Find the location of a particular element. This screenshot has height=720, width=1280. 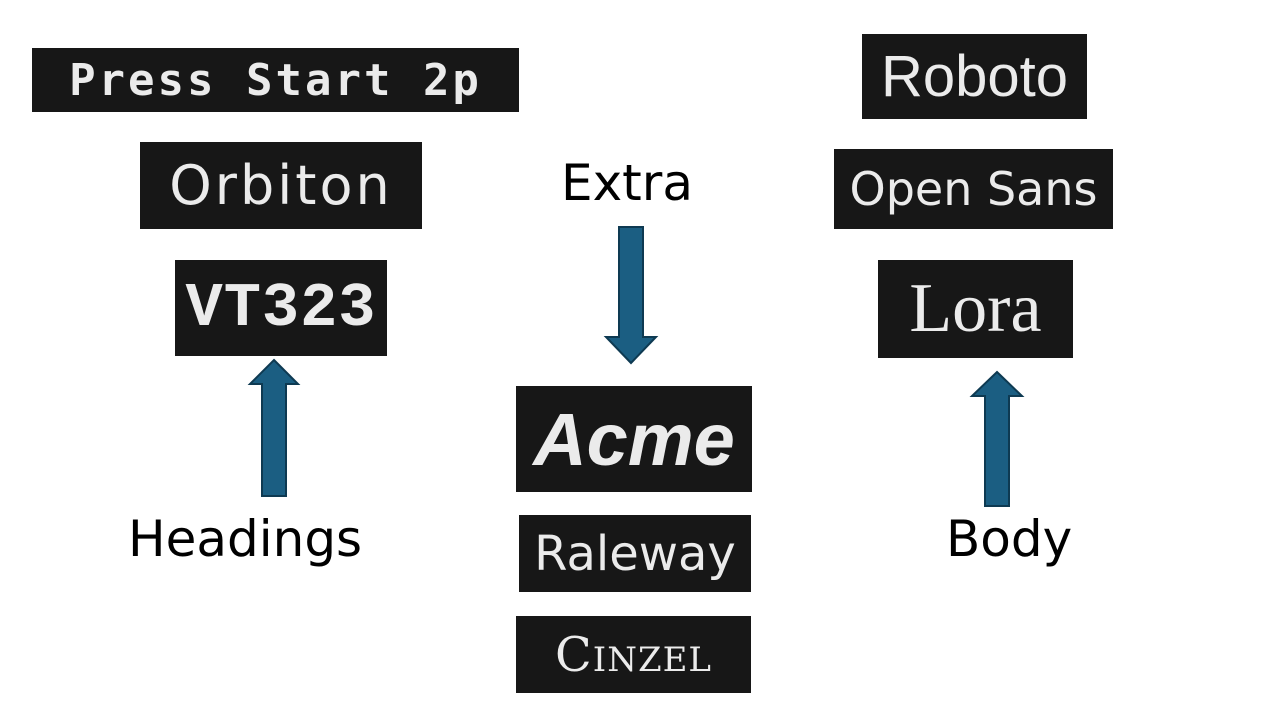

font-chip-roboto: Roboto is located at coordinates (974, 76).